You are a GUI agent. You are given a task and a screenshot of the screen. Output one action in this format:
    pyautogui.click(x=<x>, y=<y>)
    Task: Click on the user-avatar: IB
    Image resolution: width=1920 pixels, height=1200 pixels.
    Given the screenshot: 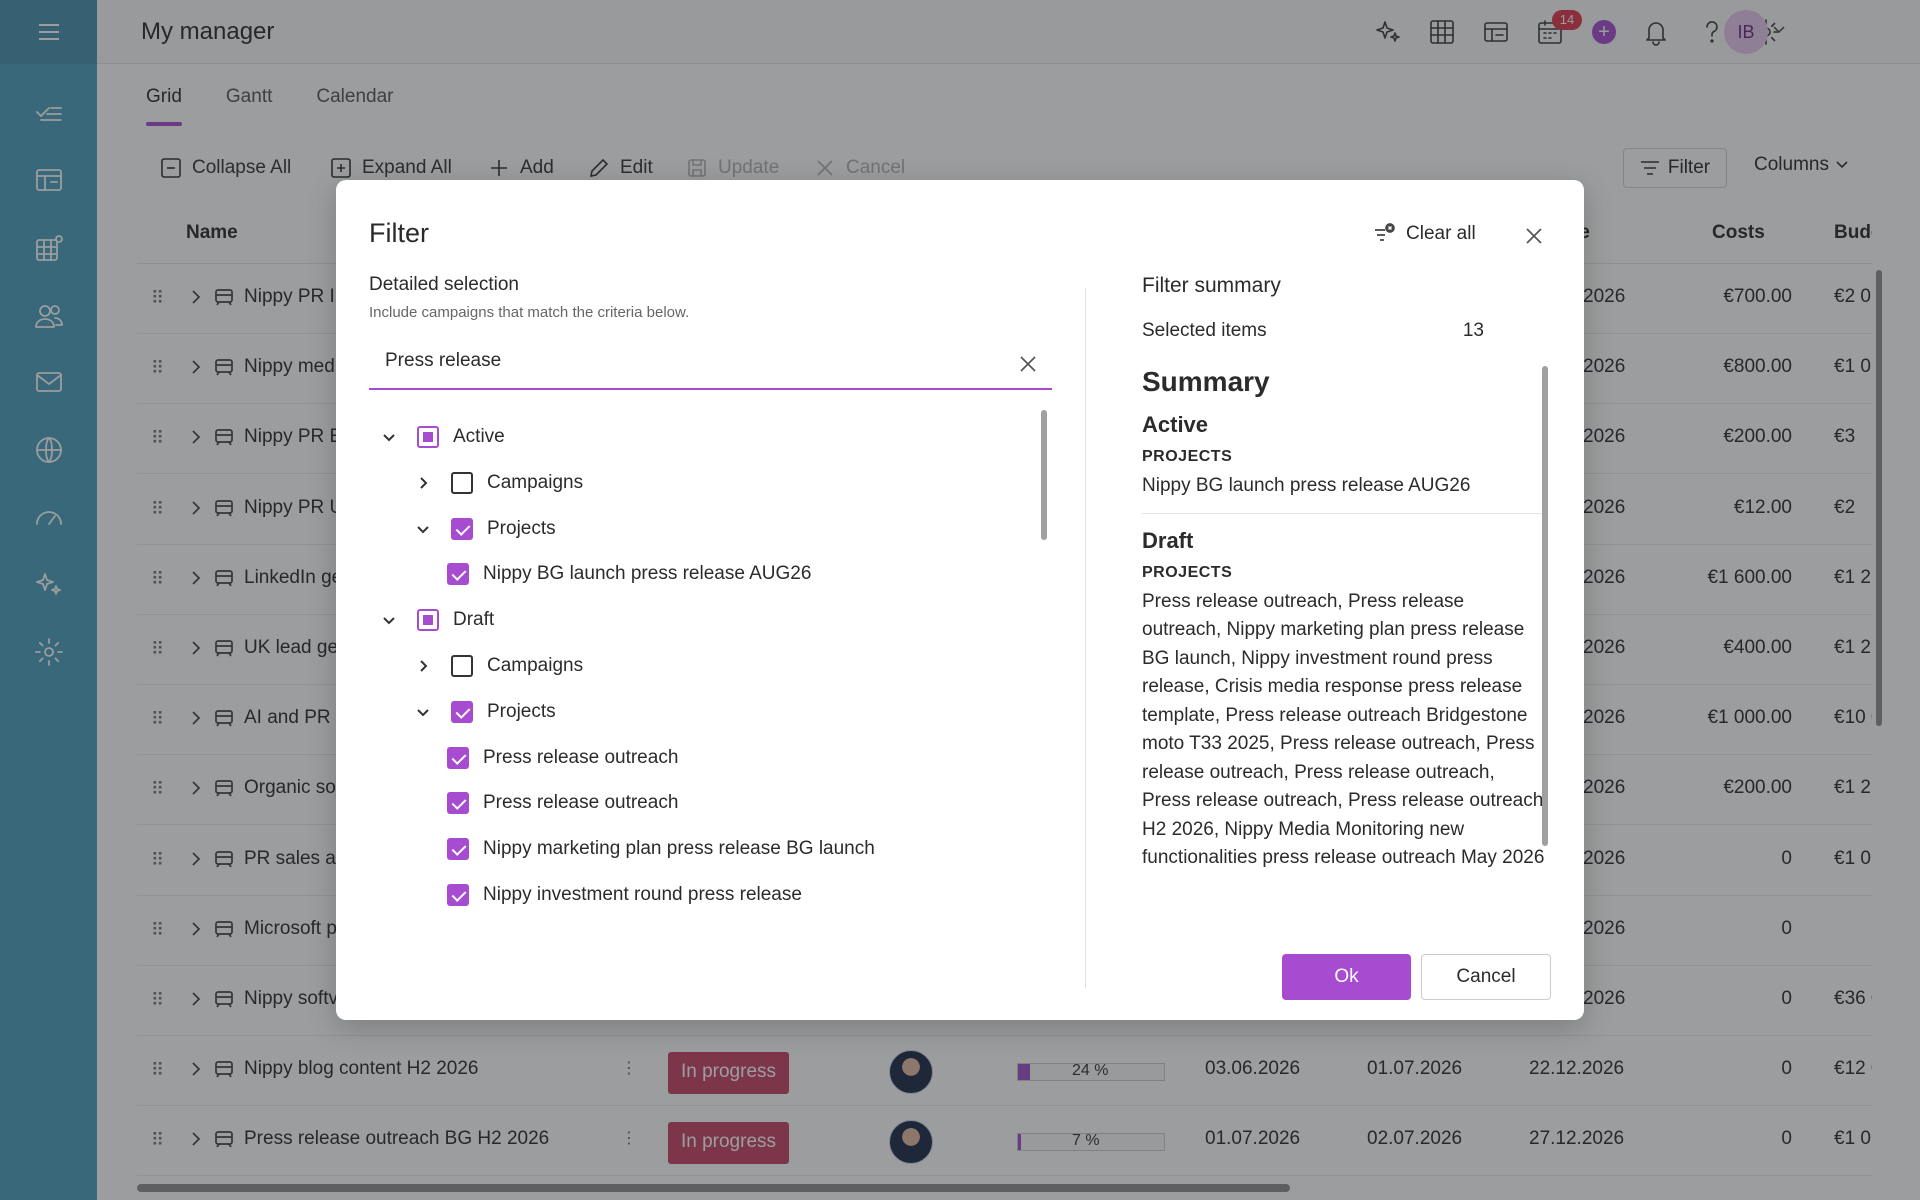 What is the action you would take?
    pyautogui.click(x=1746, y=32)
    